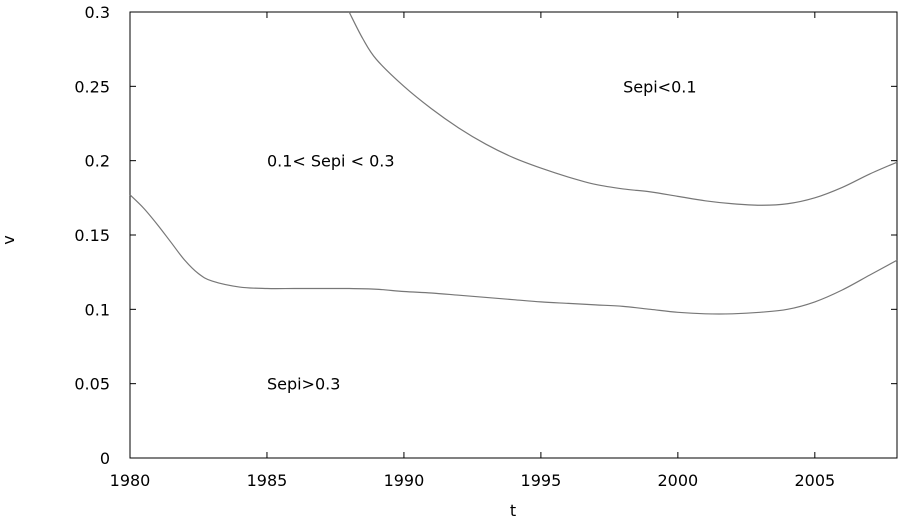  What do you see at coordinates (97, 12) in the screenshot?
I see `y-tick-label: 0.3` at bounding box center [97, 12].